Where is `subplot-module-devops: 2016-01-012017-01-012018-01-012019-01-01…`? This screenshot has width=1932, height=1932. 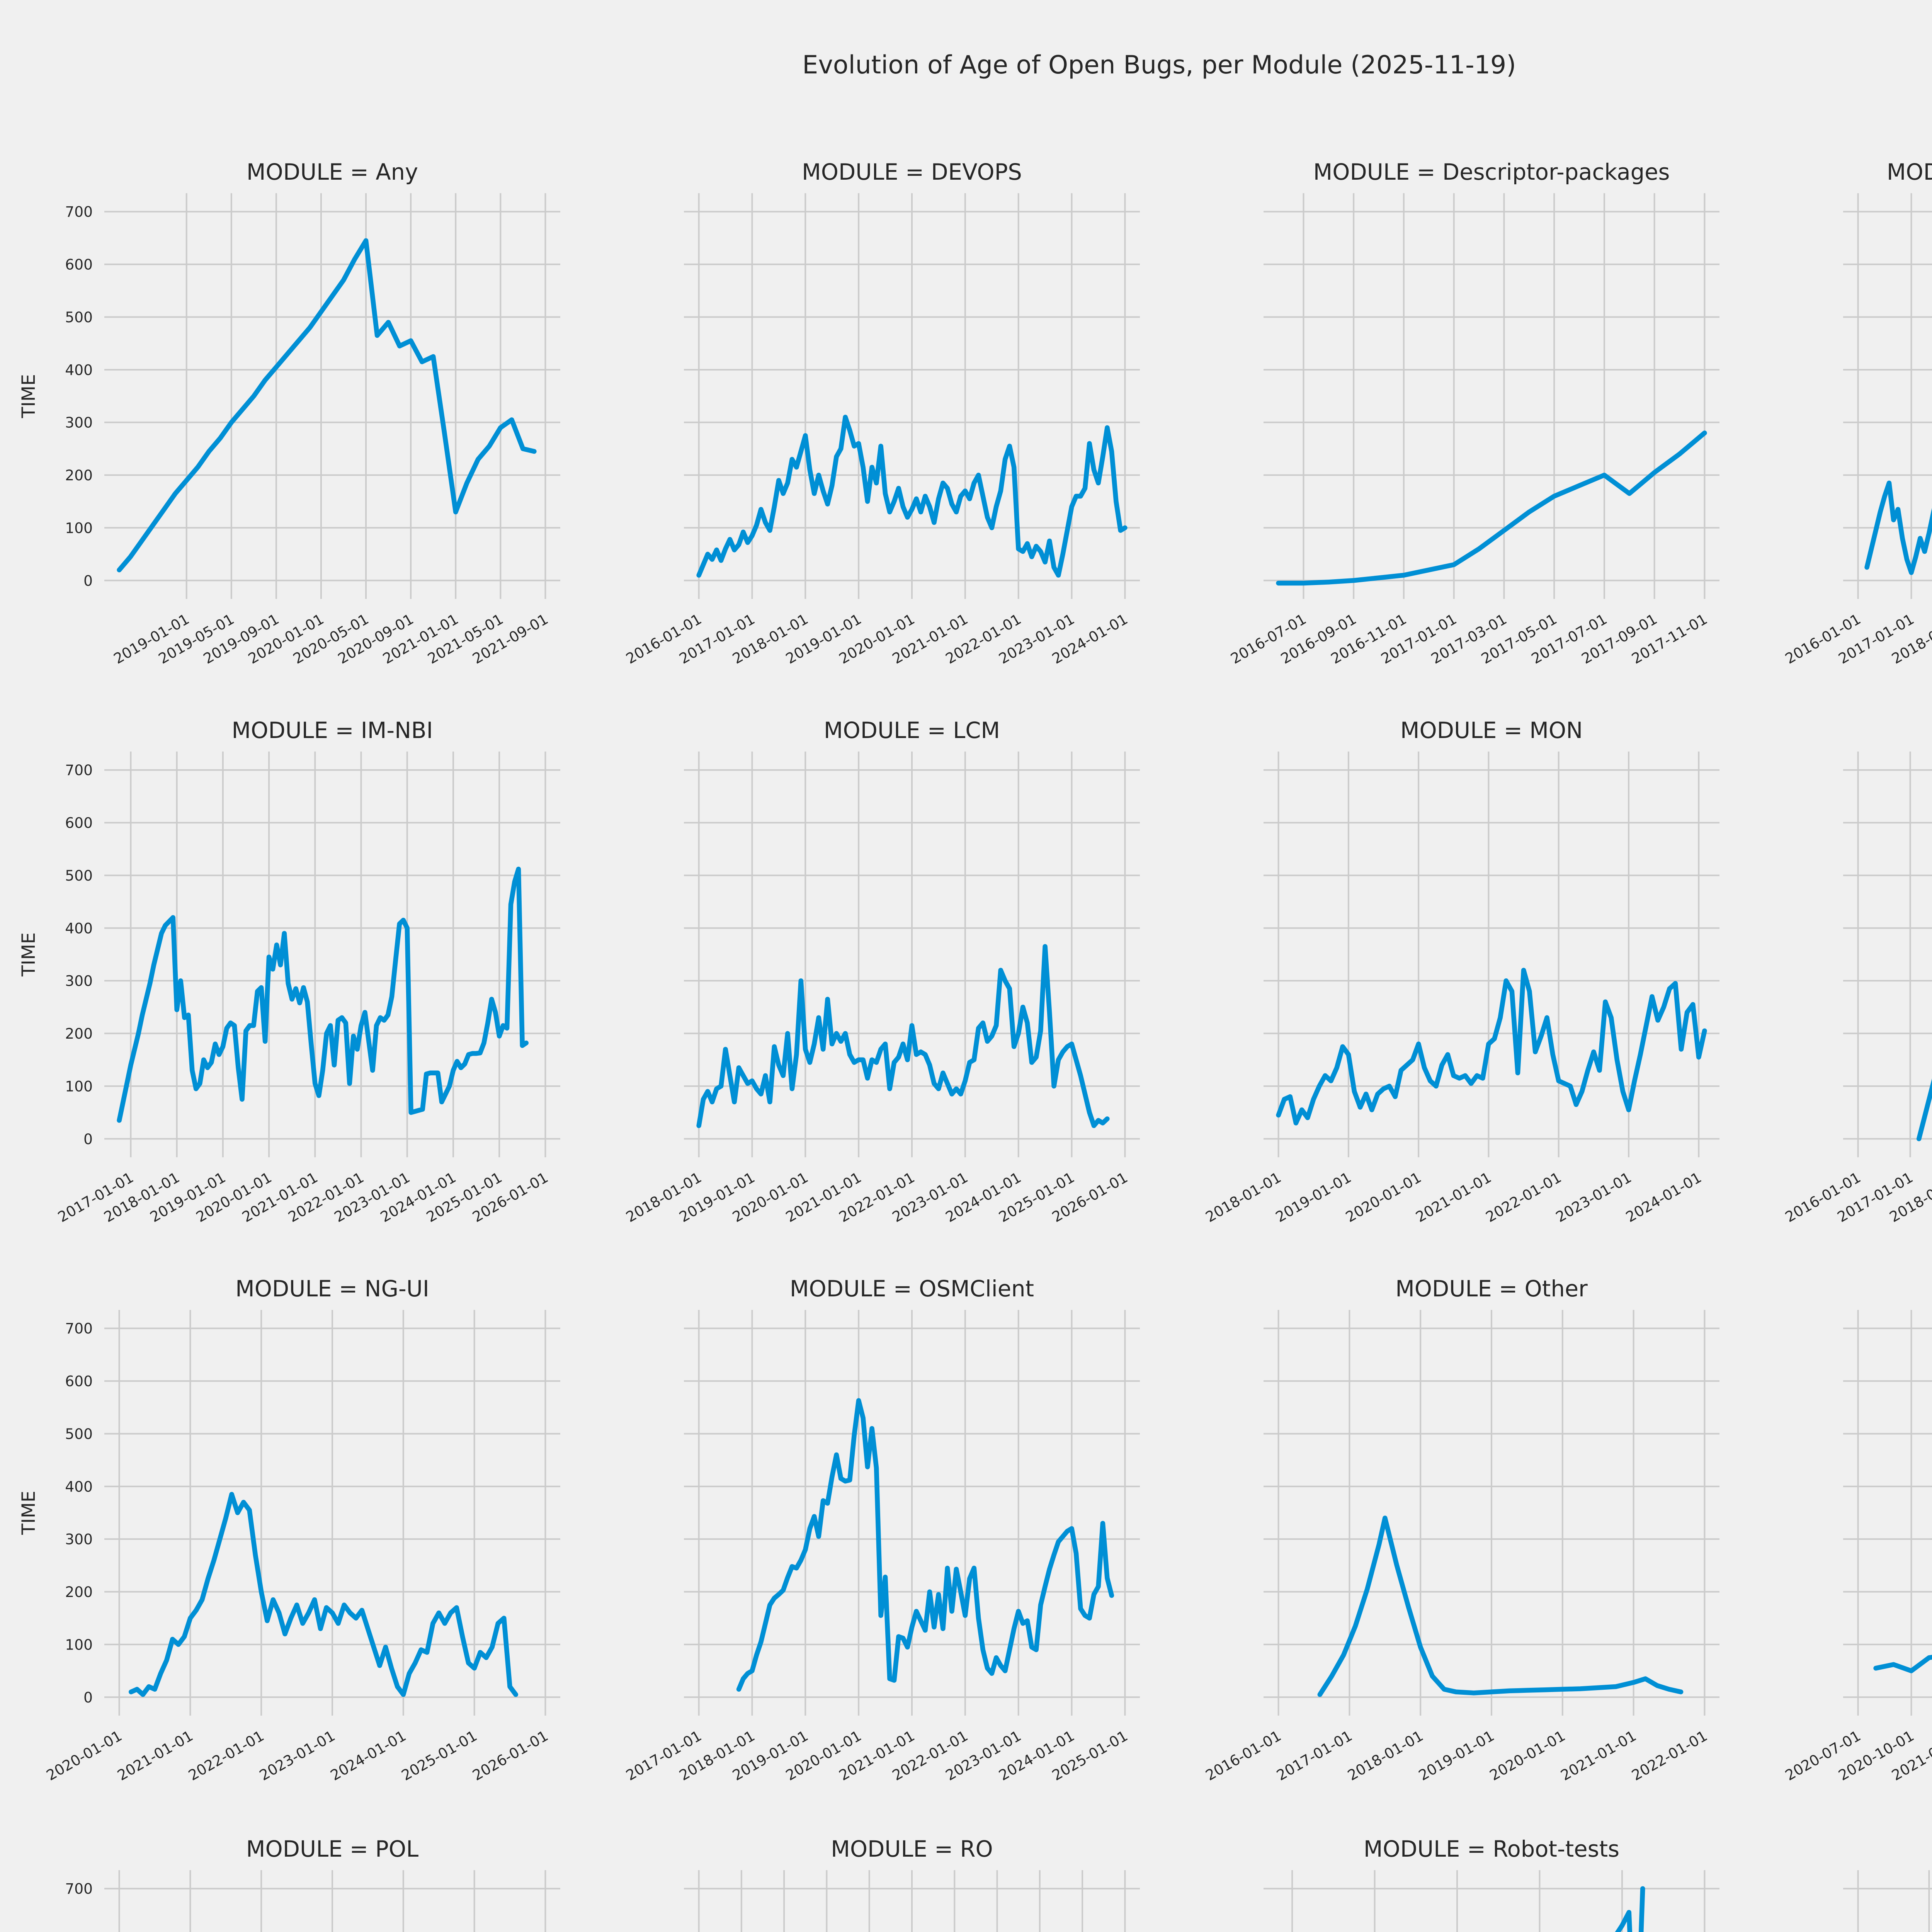
subplot-module-devops: 2016-01-012017-01-012018-01-012019-01-01… is located at coordinates (882, 413).